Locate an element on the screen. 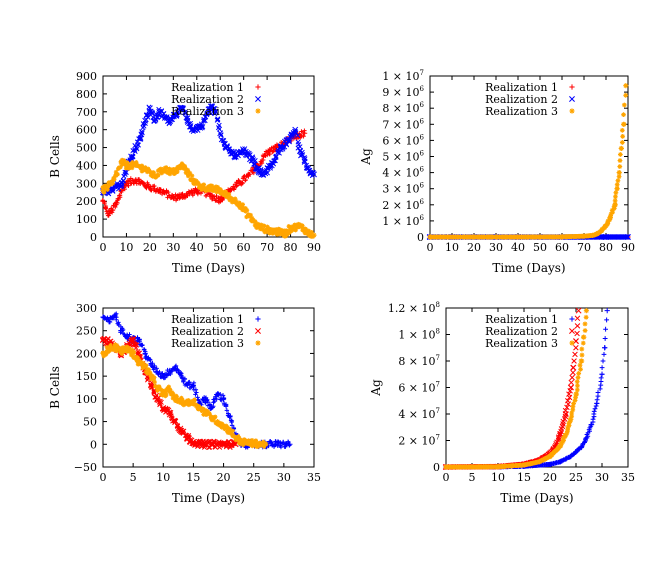  x-tick-label: 10 is located at coordinates (452, 247).